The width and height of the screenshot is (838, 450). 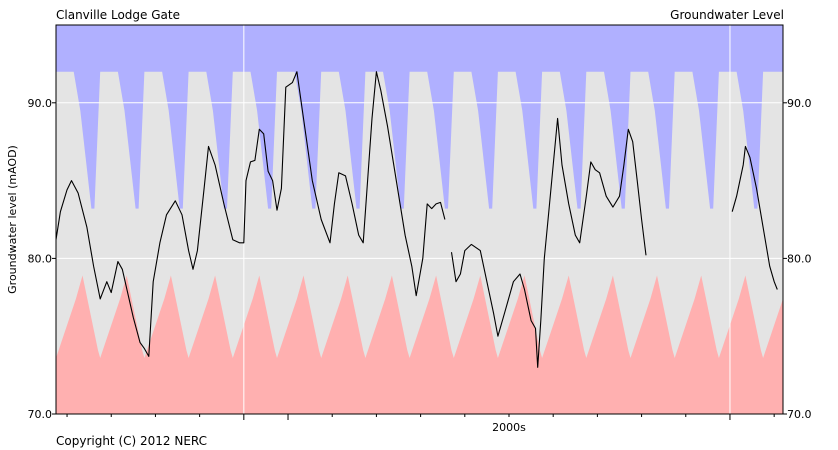 I want to click on y-tick-label-left: 80.0, so click(x=40, y=258).